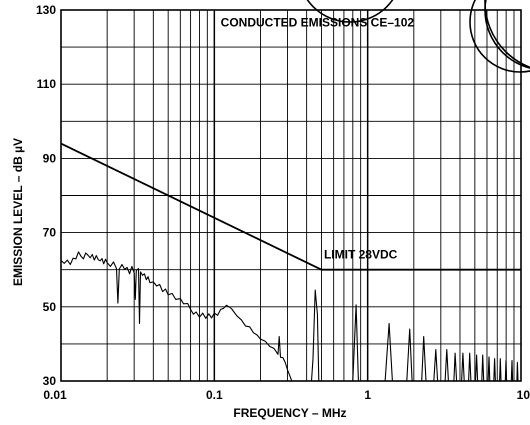 This screenshot has width=530, height=425. I want to click on y-tick-labels: 30 50 70 90 110 130, so click(46, 195).